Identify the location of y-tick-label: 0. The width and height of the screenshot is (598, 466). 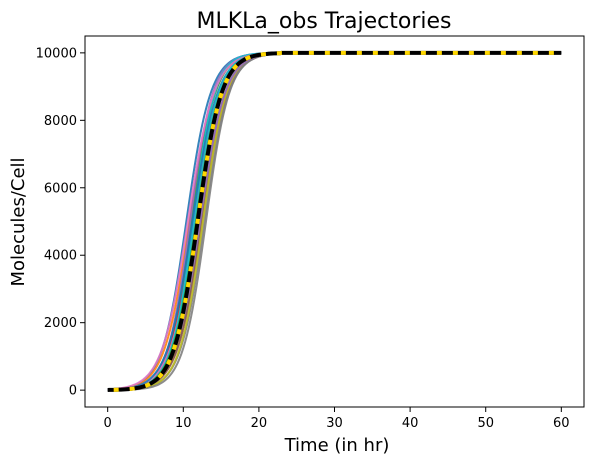
(73, 391).